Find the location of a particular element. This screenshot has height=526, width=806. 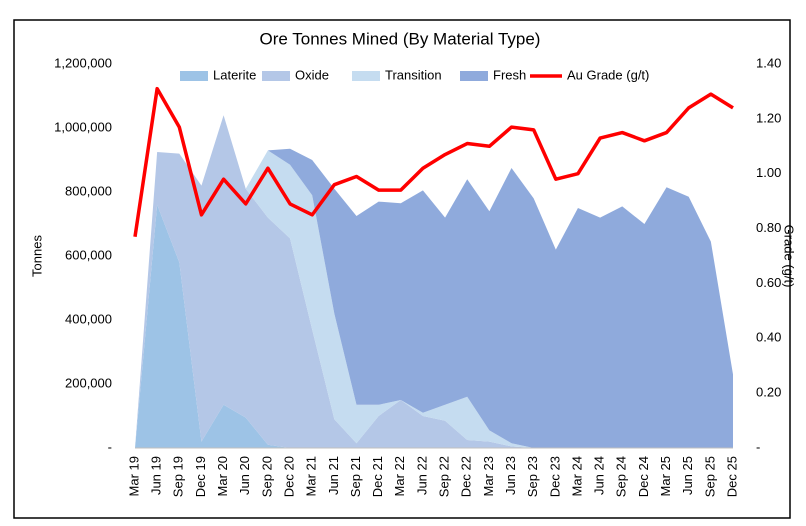

legend-label: Au Grade (g/t) is located at coordinates (608, 74).